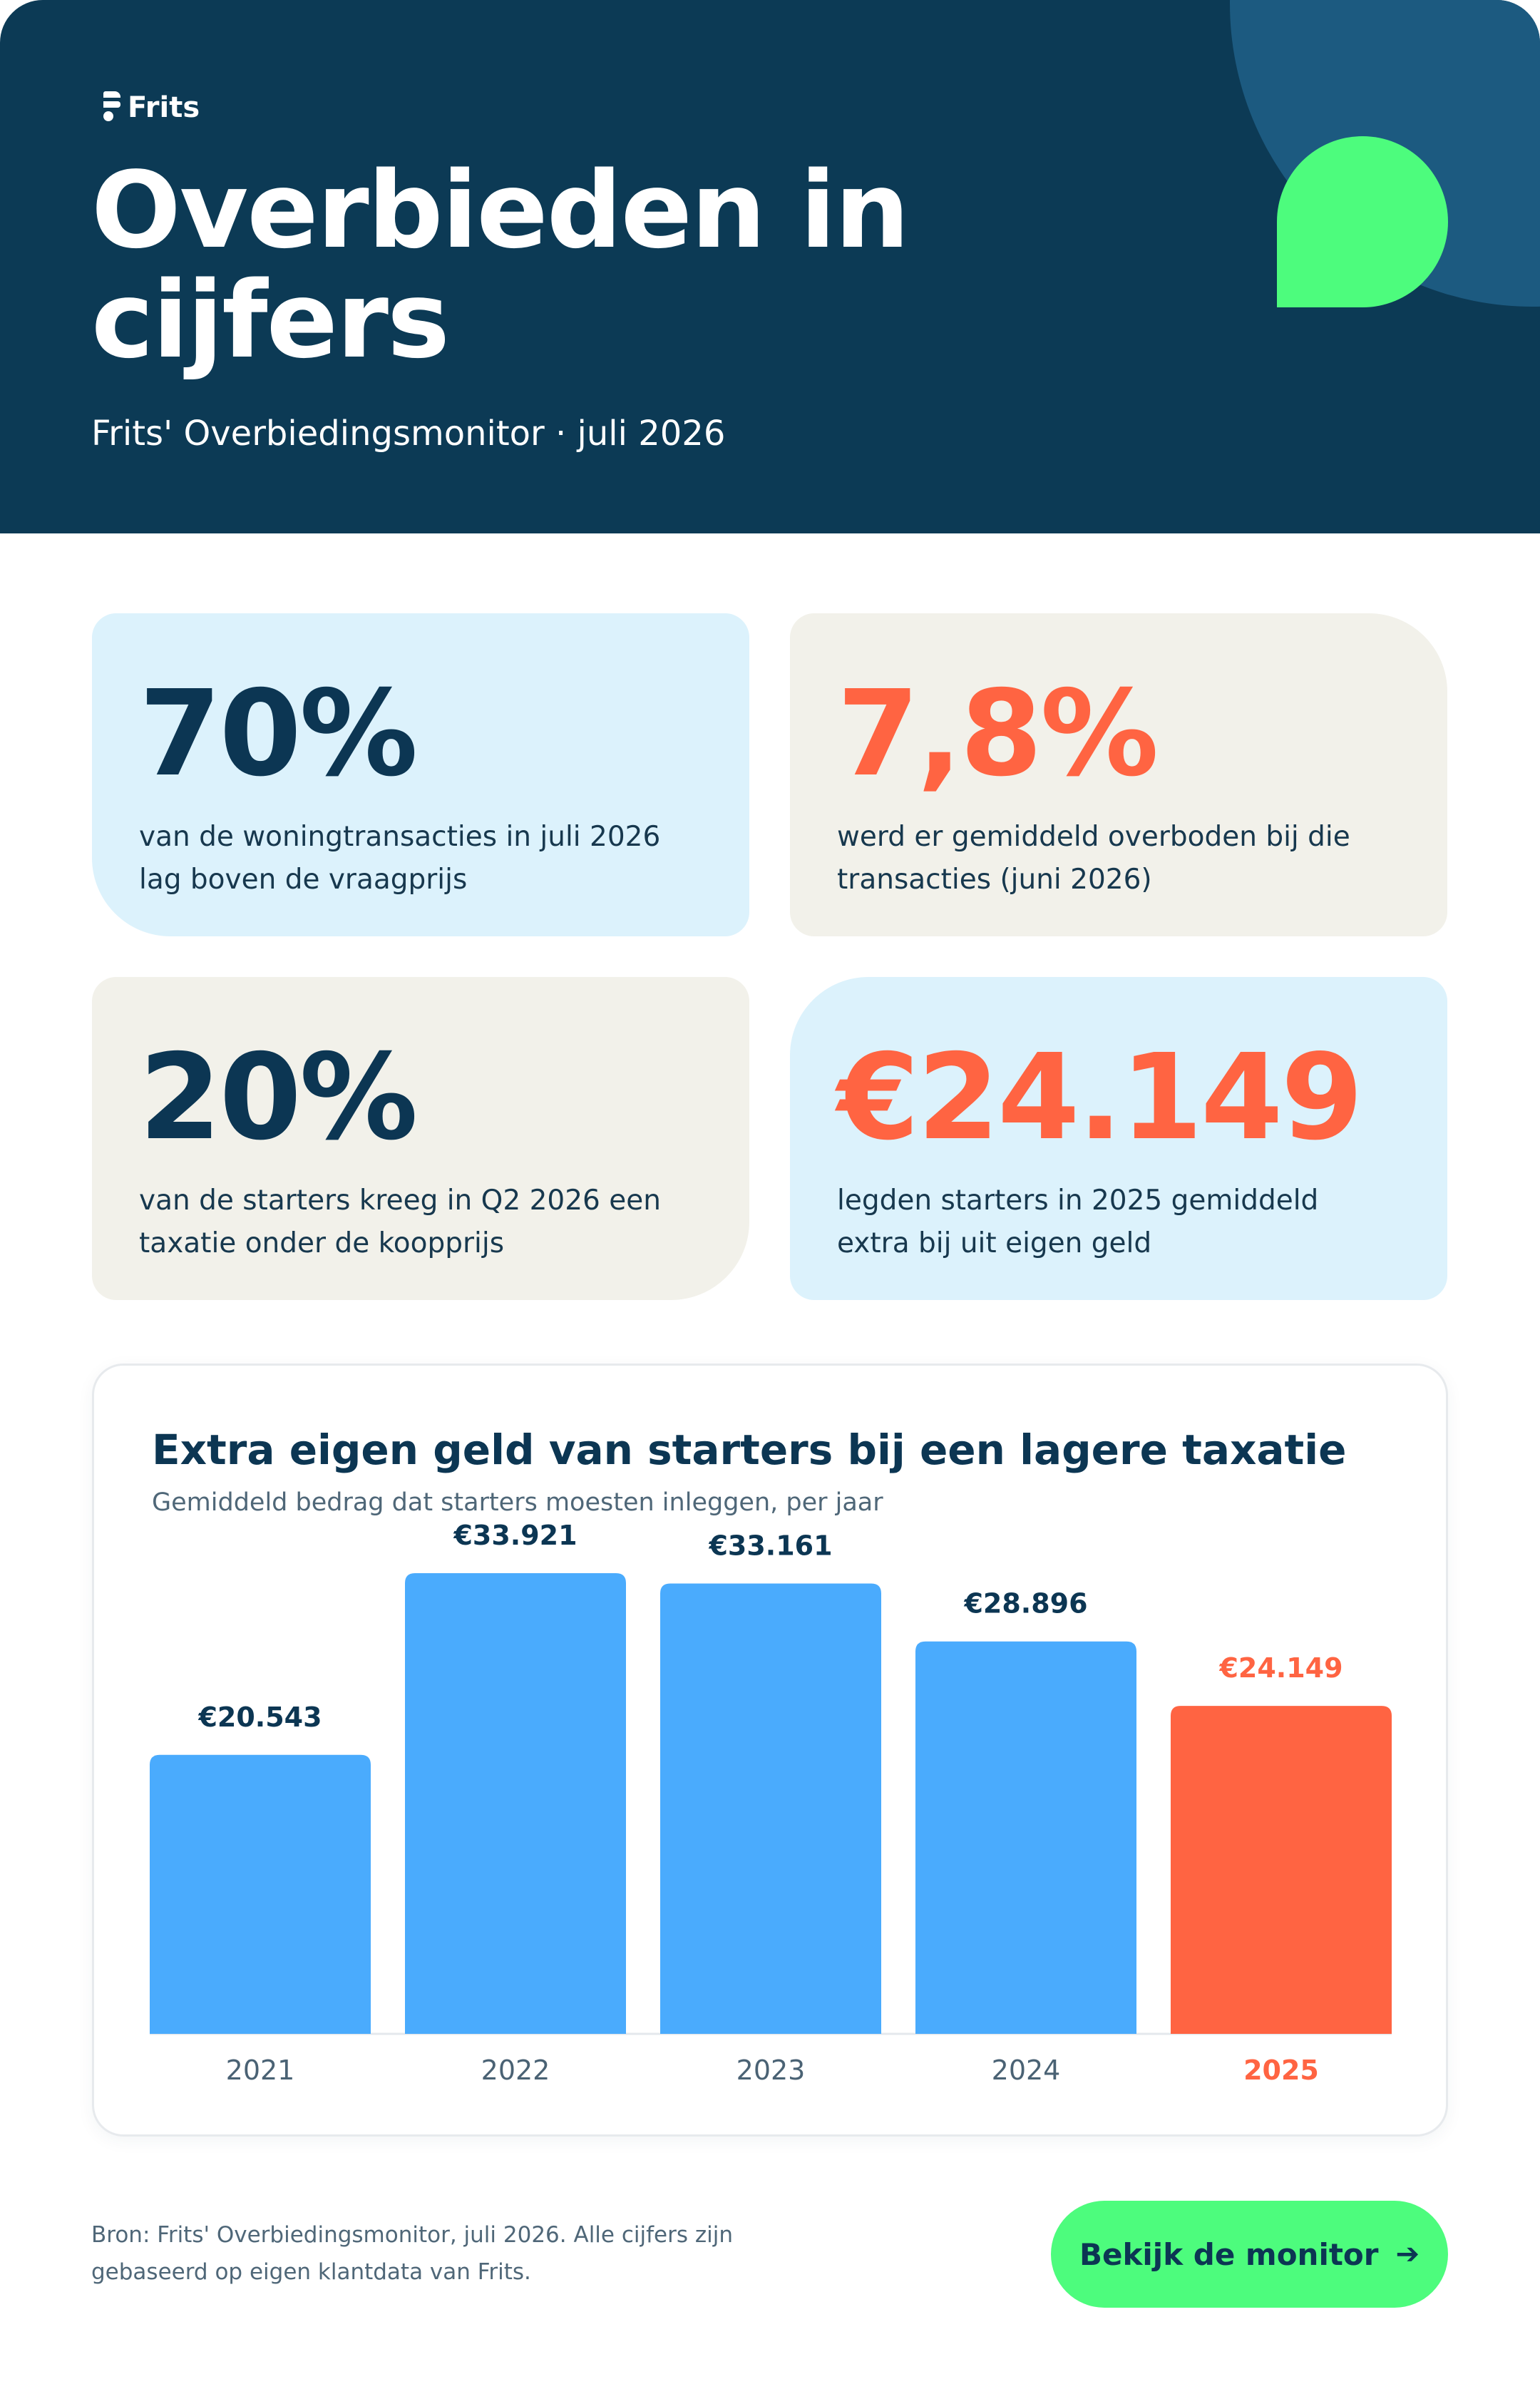  What do you see at coordinates (770, 1809) in the screenshot?
I see `chart-bar-2023` at bounding box center [770, 1809].